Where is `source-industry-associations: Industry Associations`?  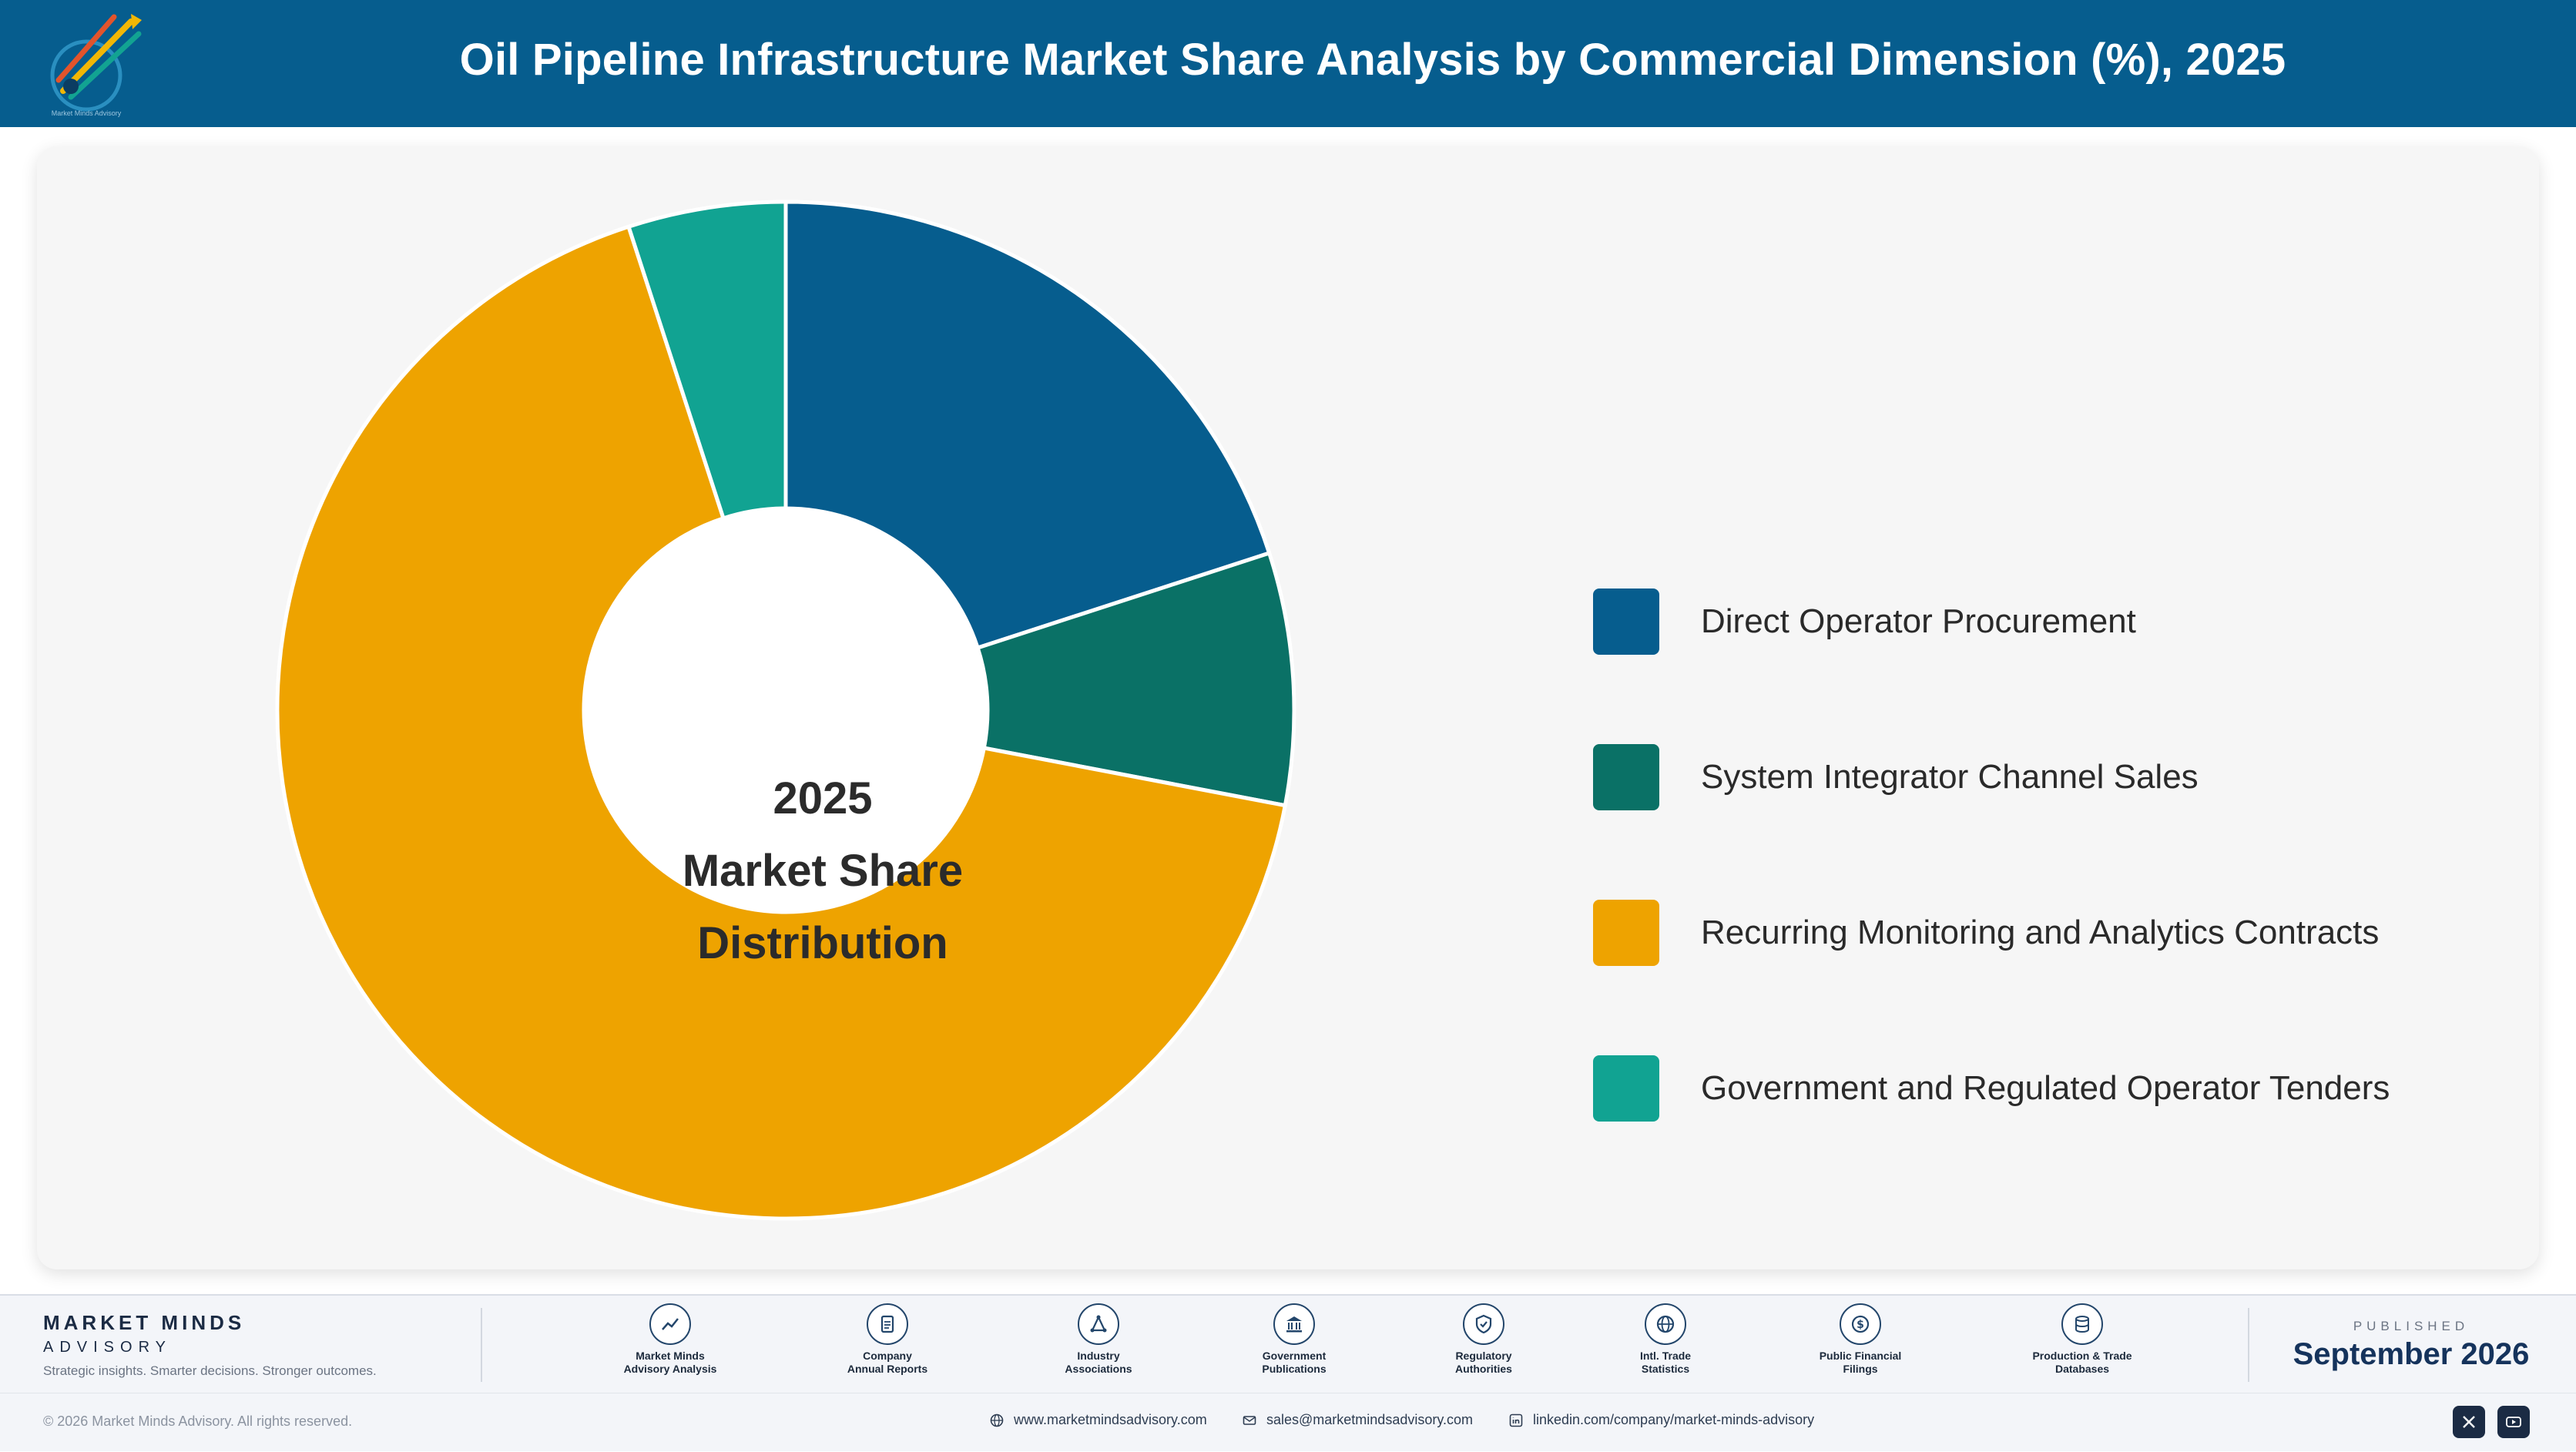
source-industry-associations: Industry Associations is located at coordinates (1098, 1339).